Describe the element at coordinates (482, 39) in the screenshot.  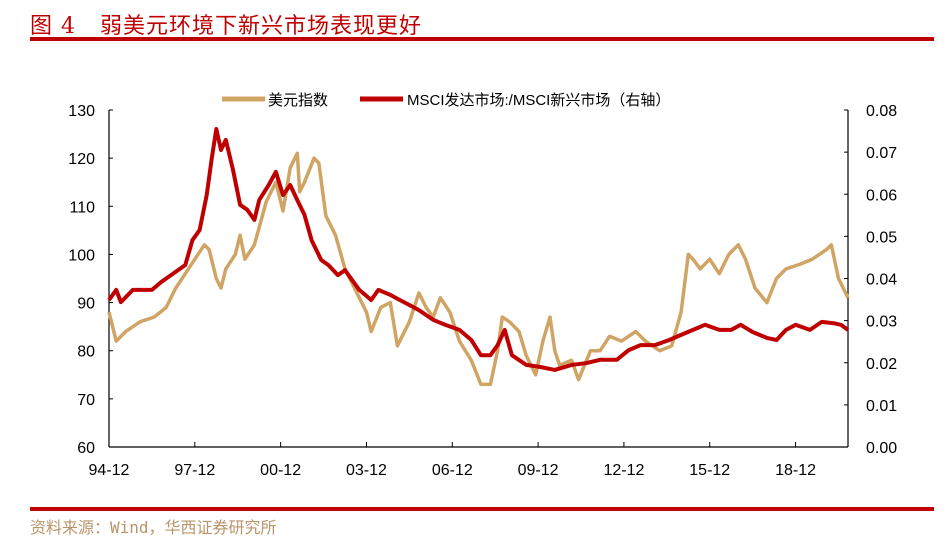
I see `title-rule` at that location.